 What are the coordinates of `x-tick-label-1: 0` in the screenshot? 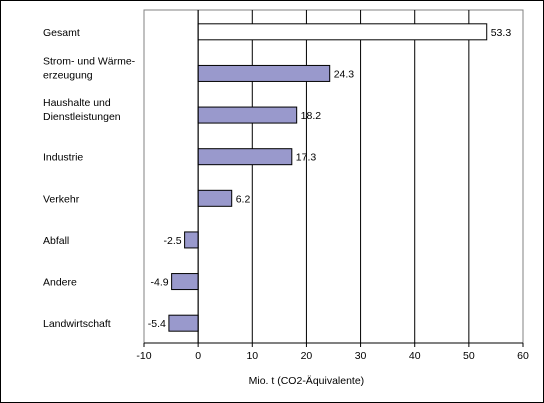 It's located at (198, 356).